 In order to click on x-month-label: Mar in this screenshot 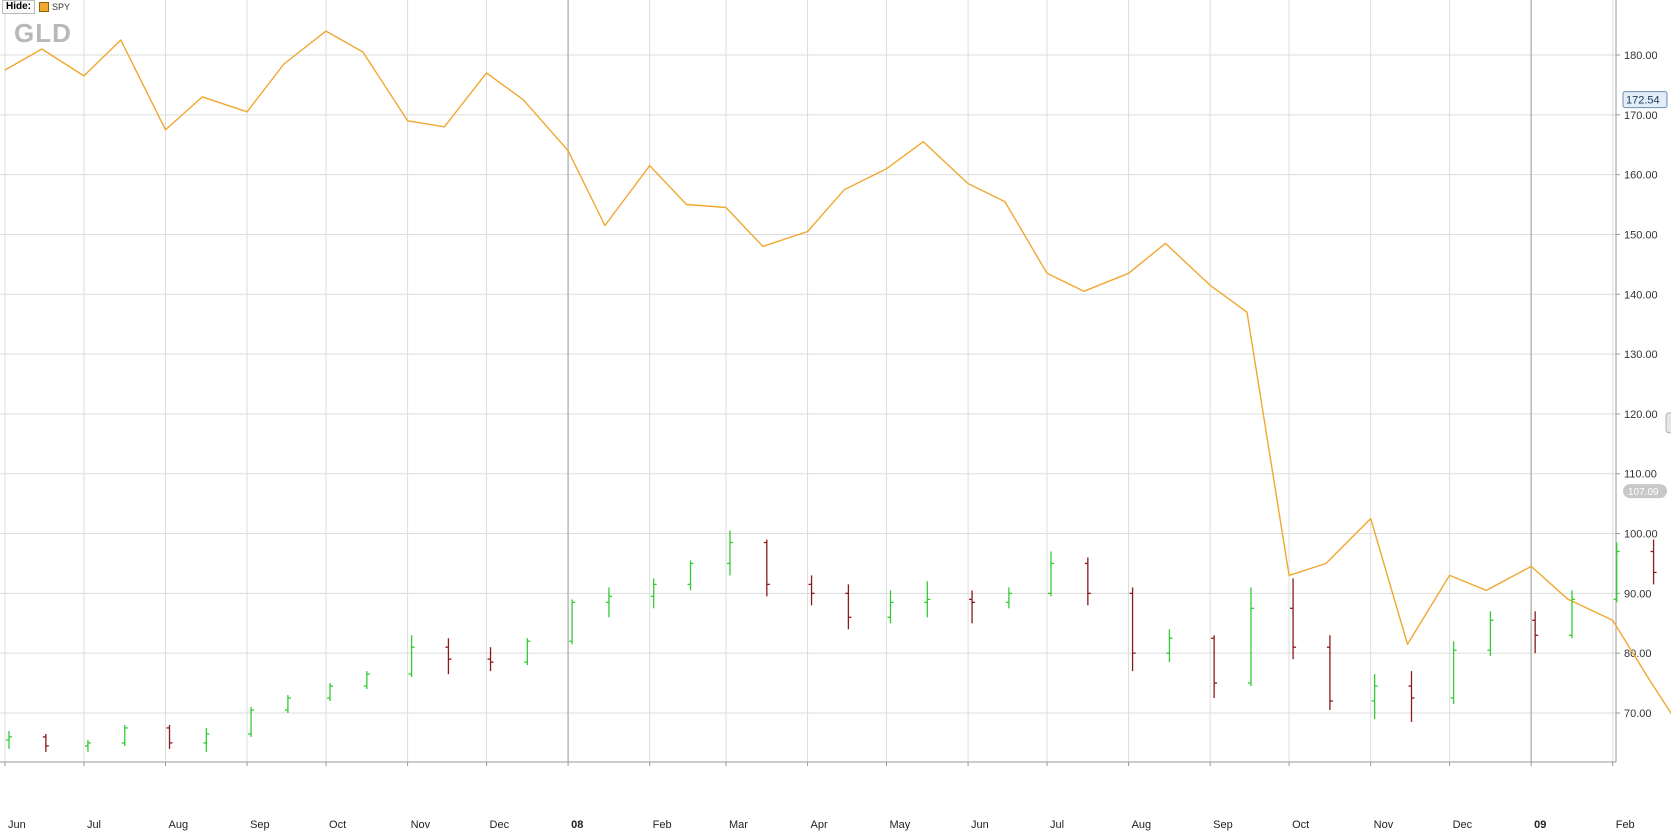, I will do `click(738, 825)`.